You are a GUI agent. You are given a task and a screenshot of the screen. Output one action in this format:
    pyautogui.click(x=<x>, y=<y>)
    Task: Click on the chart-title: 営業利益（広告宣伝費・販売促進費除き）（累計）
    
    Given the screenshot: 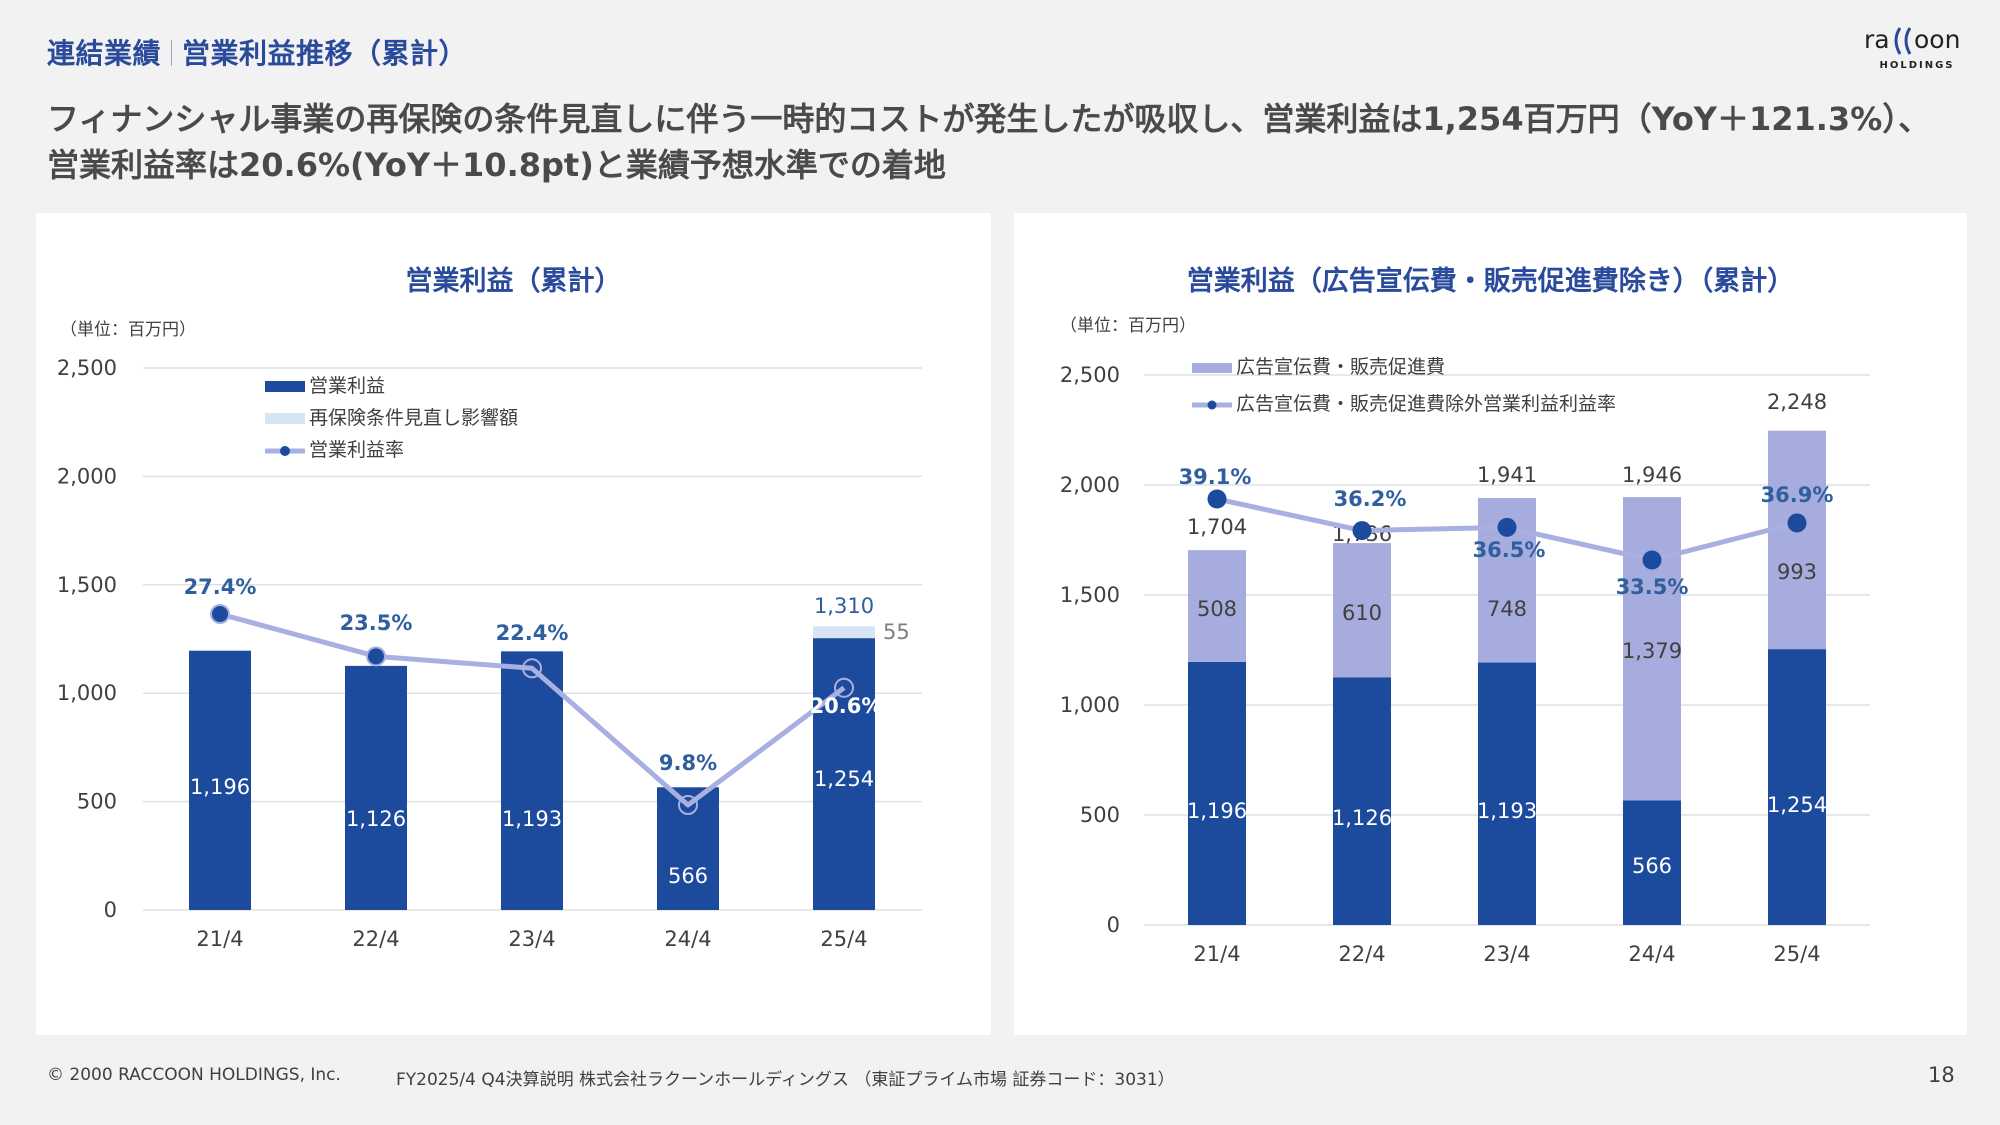 What is the action you would take?
    pyautogui.click(x=1490, y=281)
    